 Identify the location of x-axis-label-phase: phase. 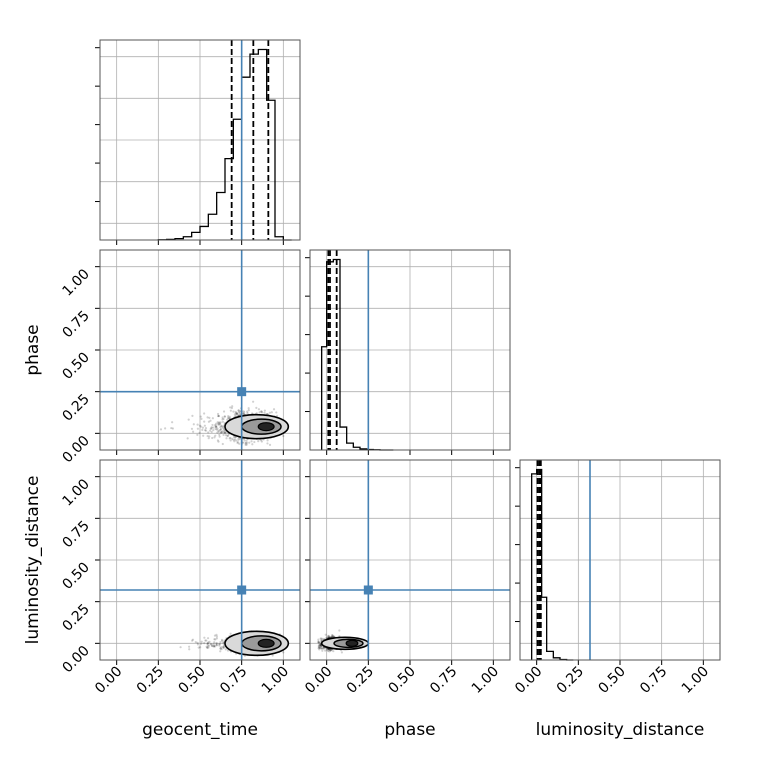
(409, 730).